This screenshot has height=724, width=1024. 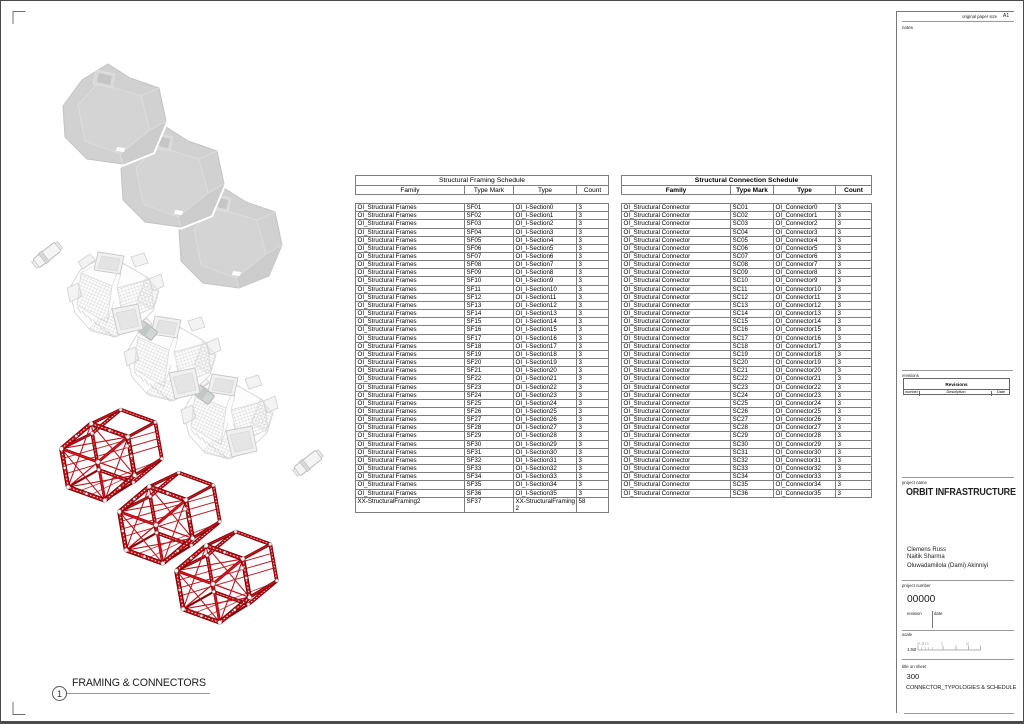 What do you see at coordinates (923, 644) in the screenshot?
I see `svg-text: 0 1.25 2.5` at bounding box center [923, 644].